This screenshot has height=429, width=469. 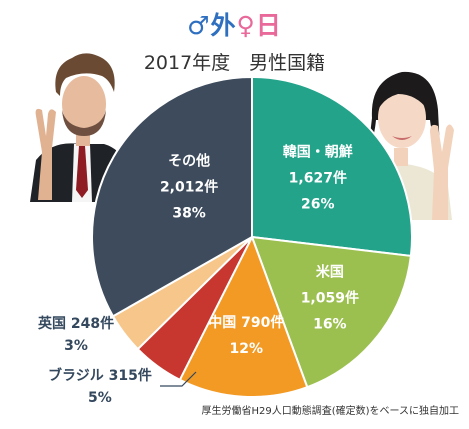 I want to click on slice-label-usa-name: 米国, so click(x=330, y=271).